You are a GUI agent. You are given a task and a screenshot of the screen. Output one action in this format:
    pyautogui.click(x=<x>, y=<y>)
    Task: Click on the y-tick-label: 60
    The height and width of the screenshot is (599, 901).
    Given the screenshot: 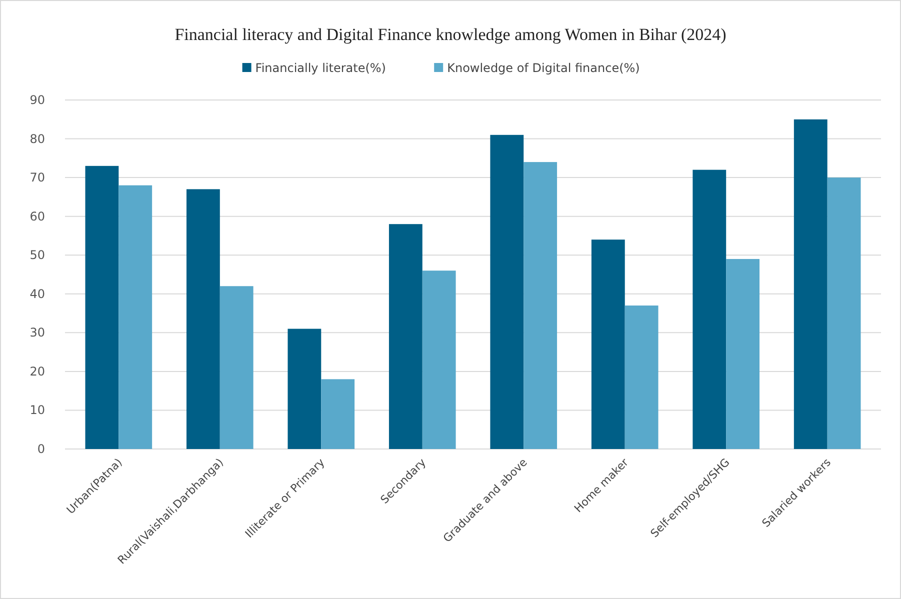 What is the action you would take?
    pyautogui.click(x=37, y=216)
    